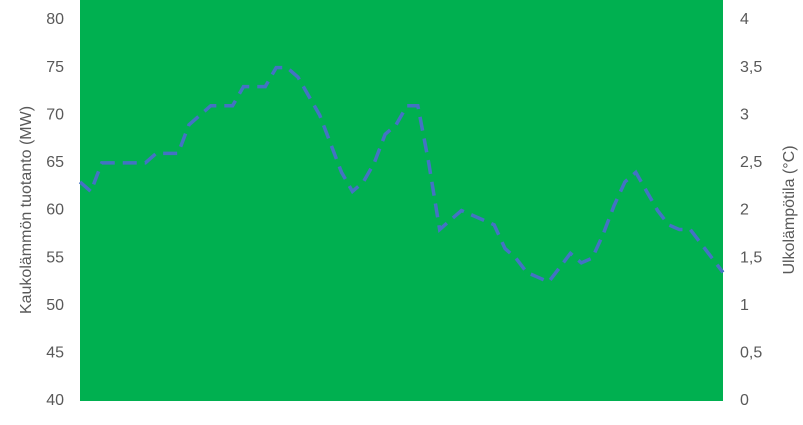 The image size is (803, 425). Describe the element at coordinates (55, 353) in the screenshot. I see `y-tick-label: 45` at that location.